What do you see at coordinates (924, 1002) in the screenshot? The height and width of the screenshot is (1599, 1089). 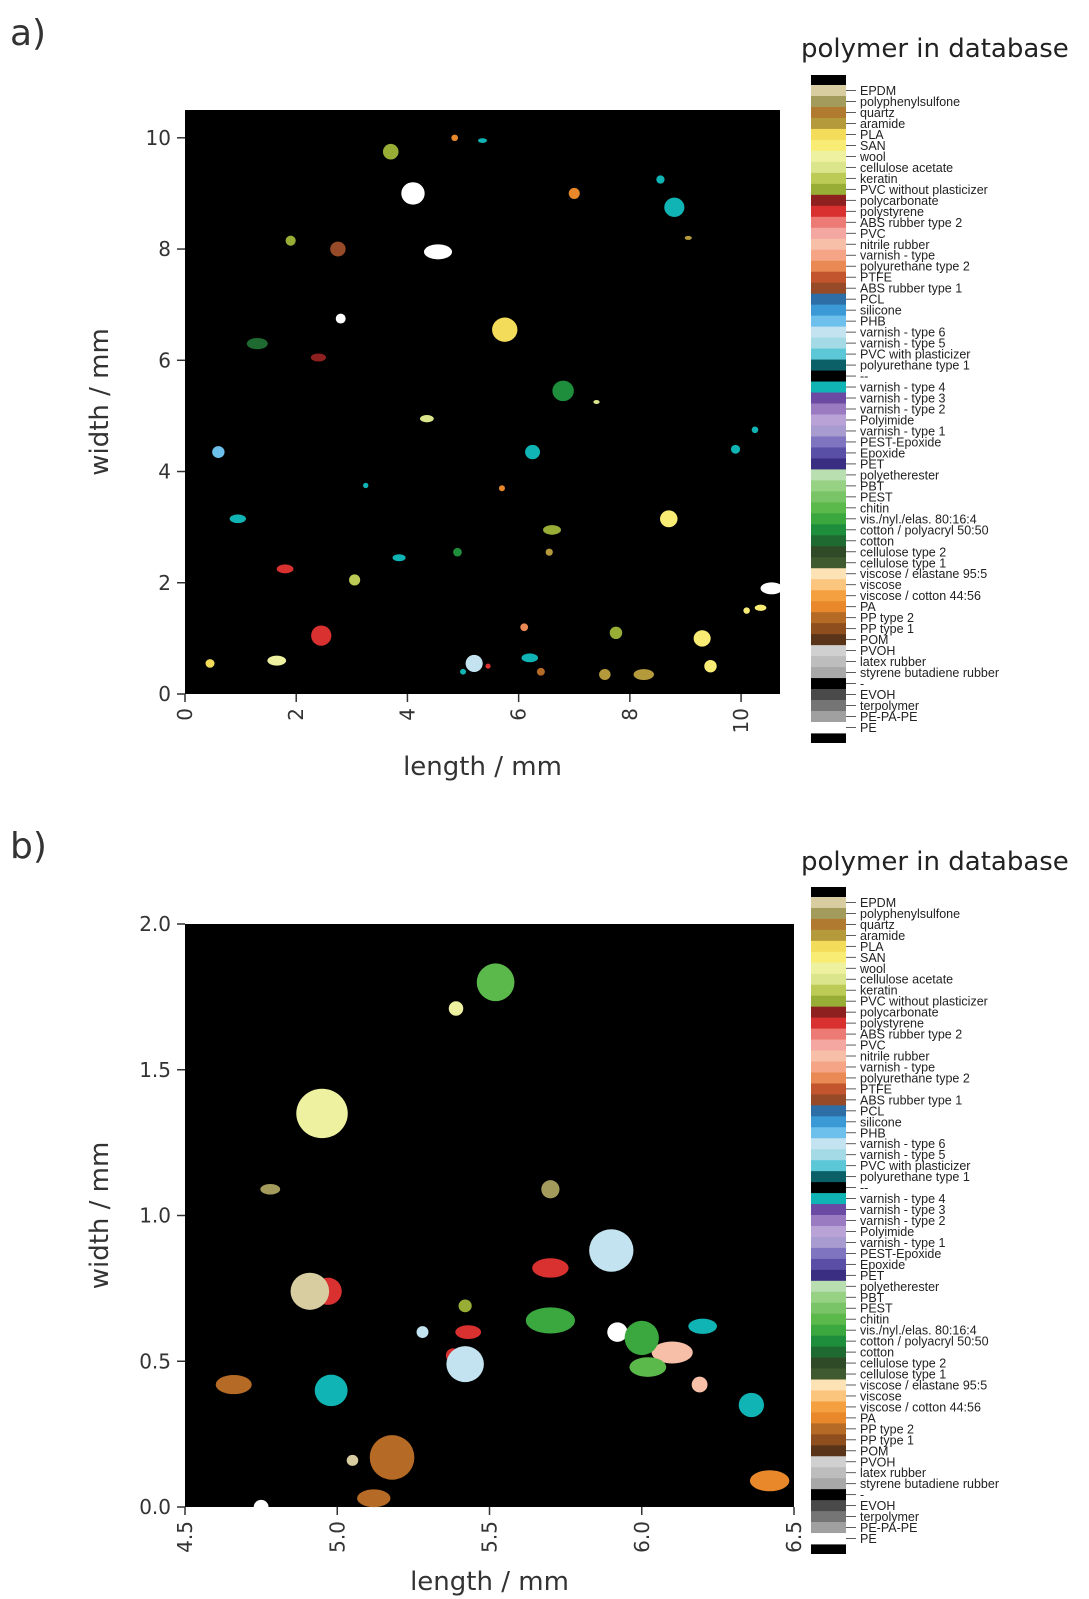 I see `legend-label: PVC without plasticizer` at bounding box center [924, 1002].